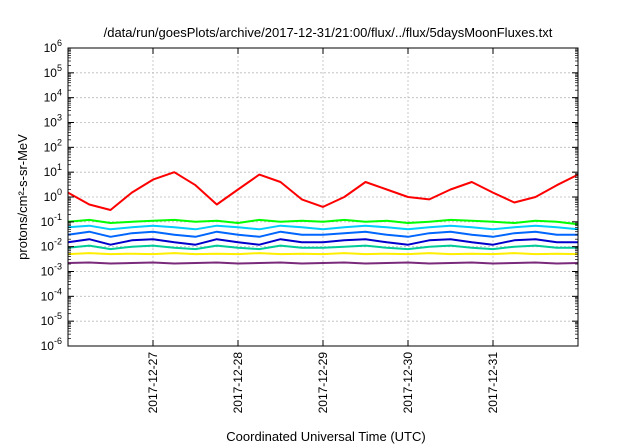 The image size is (640, 448). Describe the element at coordinates (53, 145) in the screenshot. I see `y-tick-label: 10²` at that location.